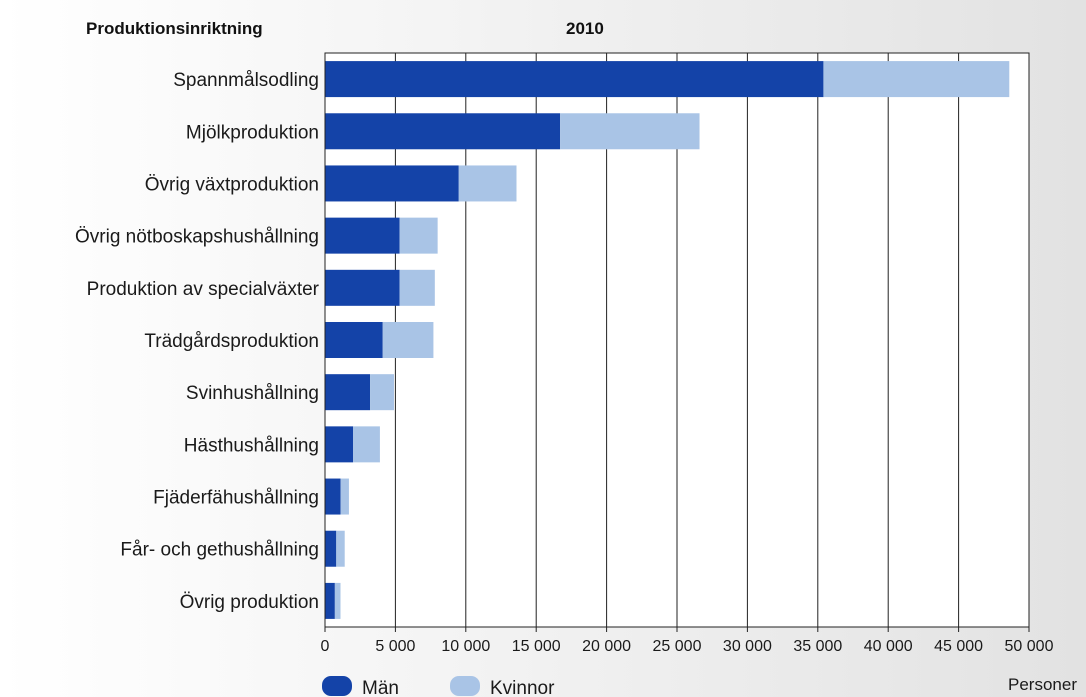  I want to click on x-tick-label: 25 000, so click(677, 646).